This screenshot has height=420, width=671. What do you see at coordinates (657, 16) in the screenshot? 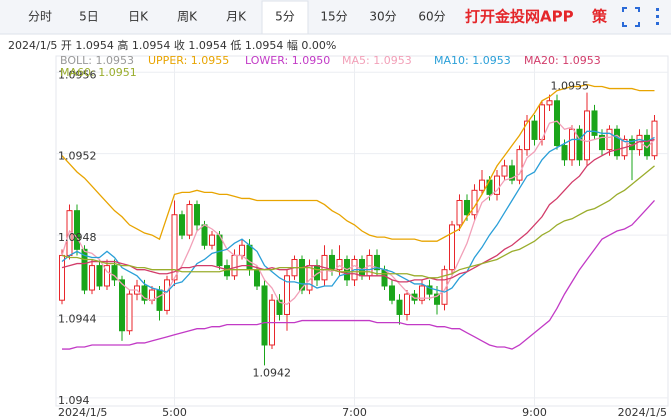
I see `more-icon` at bounding box center [657, 16].